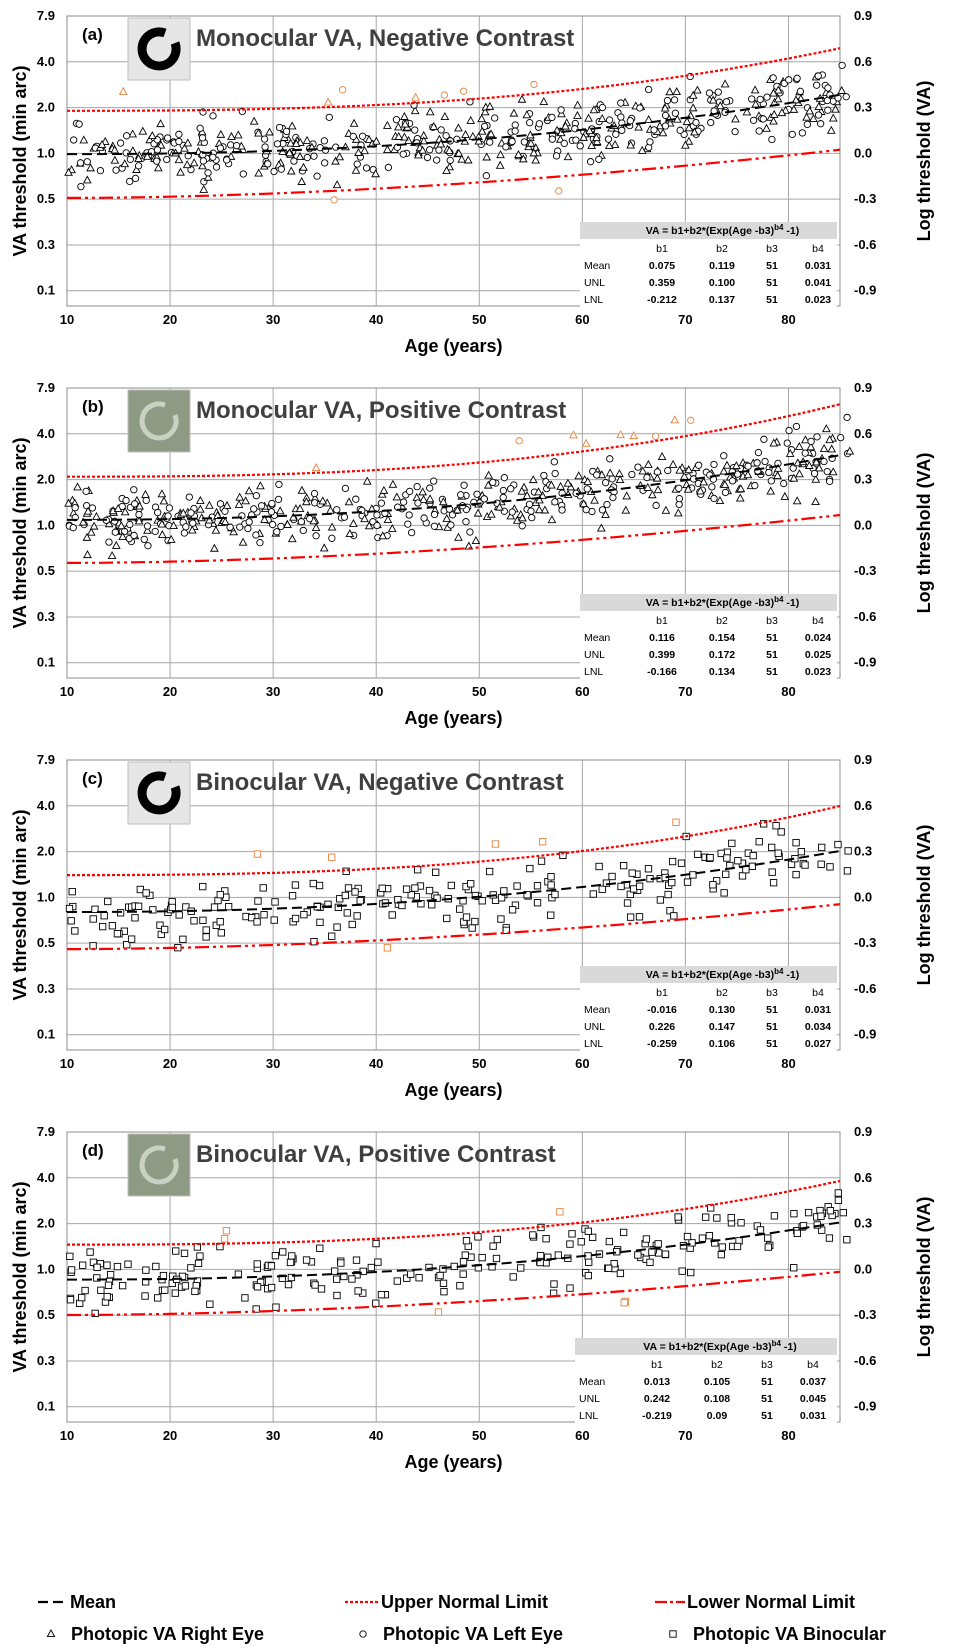 The image size is (956, 1651). I want to click on y-tick-left: 0.5, so click(46, 198).